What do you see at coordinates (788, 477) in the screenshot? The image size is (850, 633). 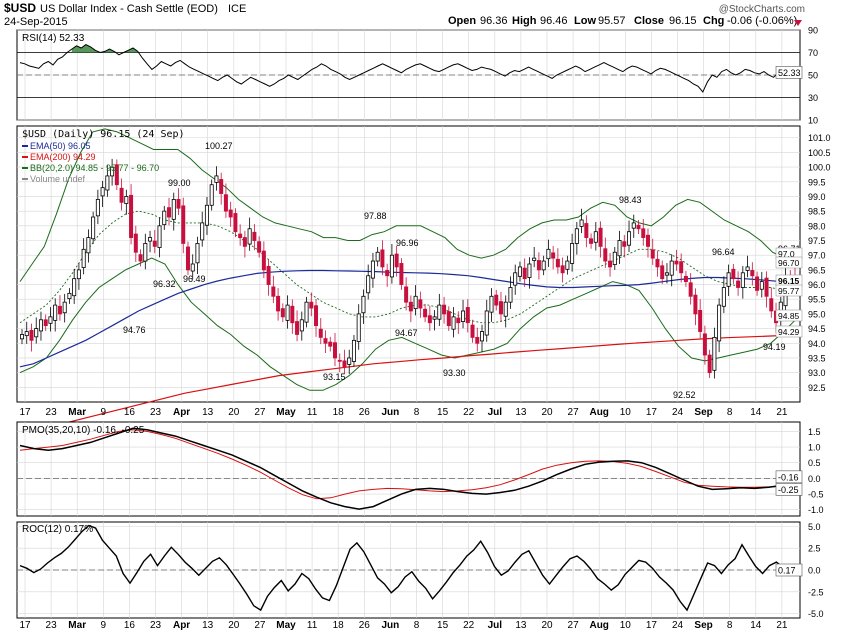 I see `pmo-last-value: -0.16` at bounding box center [788, 477].